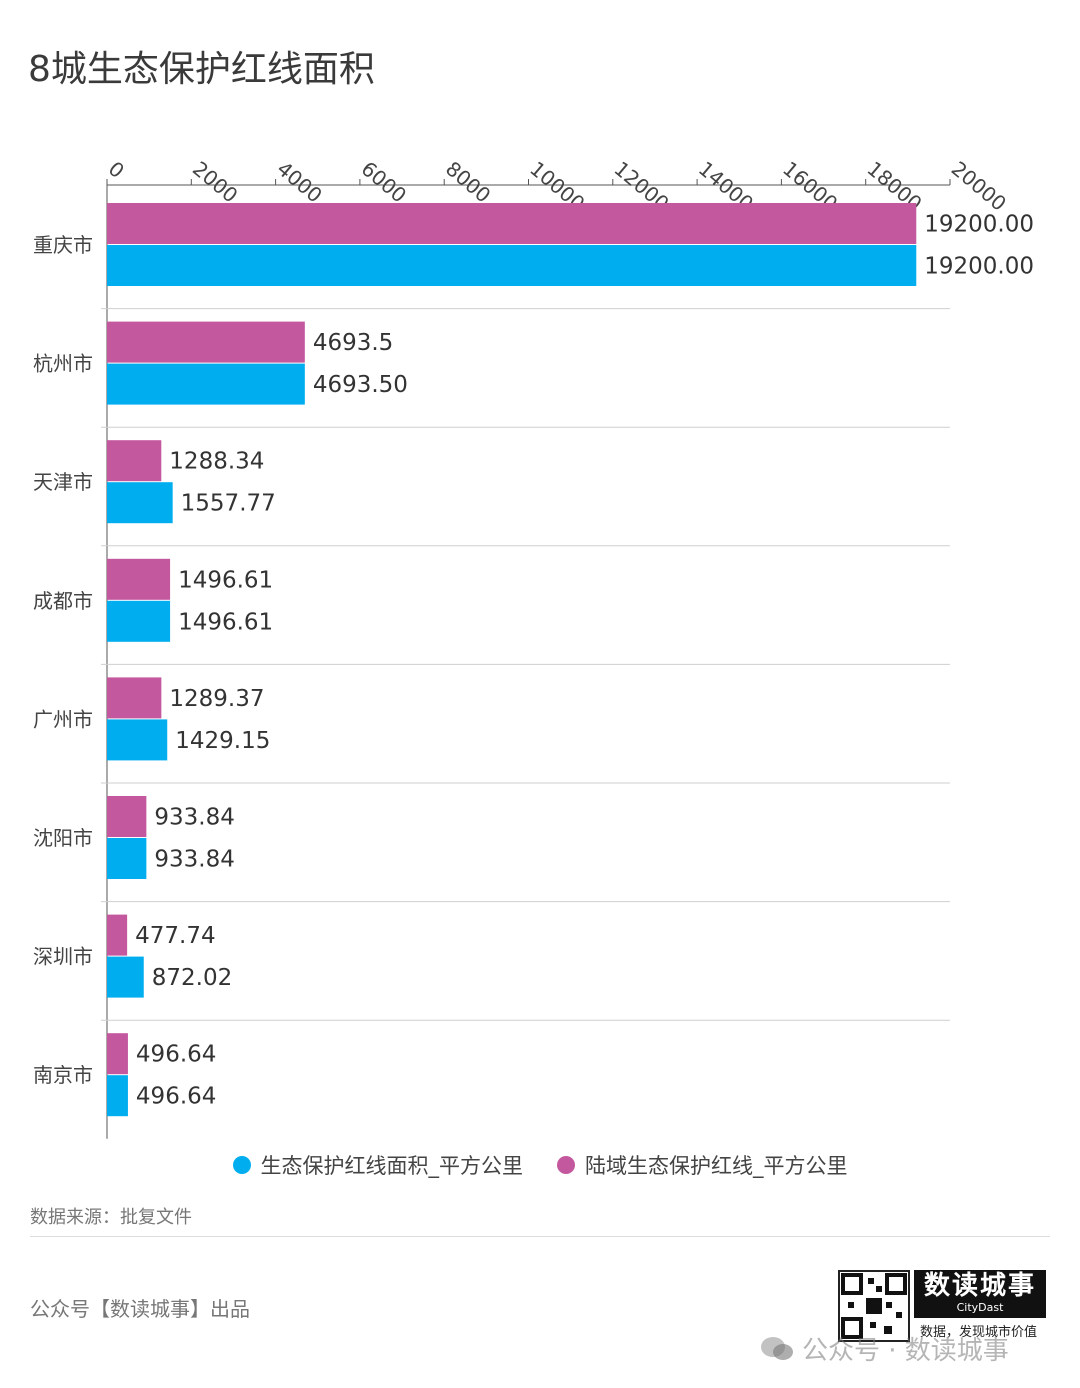  What do you see at coordinates (384, 181) in the screenshot?
I see `x-tick-label: 6000` at bounding box center [384, 181].